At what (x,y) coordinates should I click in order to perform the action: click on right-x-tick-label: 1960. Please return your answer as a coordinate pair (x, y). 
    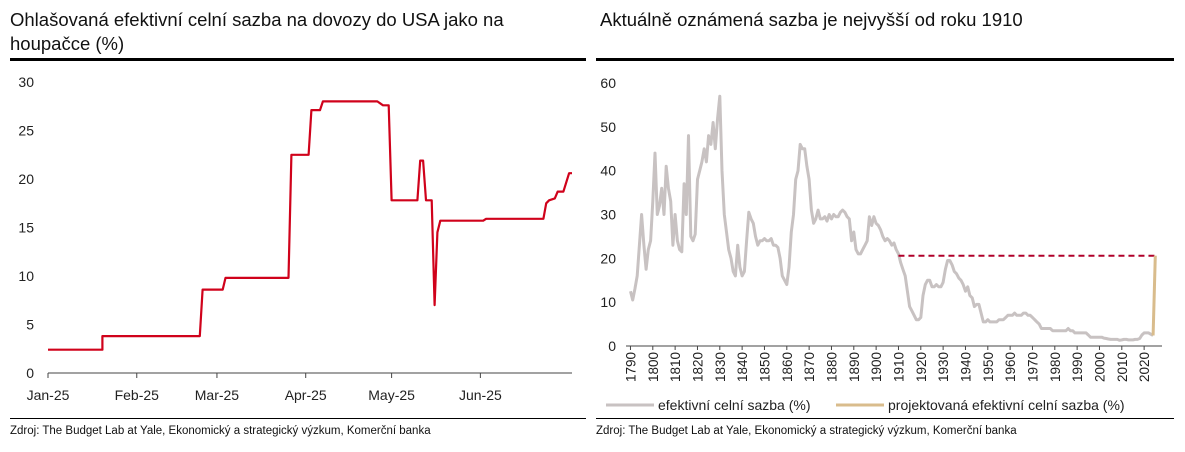
    Looking at the image, I should click on (1010, 367).